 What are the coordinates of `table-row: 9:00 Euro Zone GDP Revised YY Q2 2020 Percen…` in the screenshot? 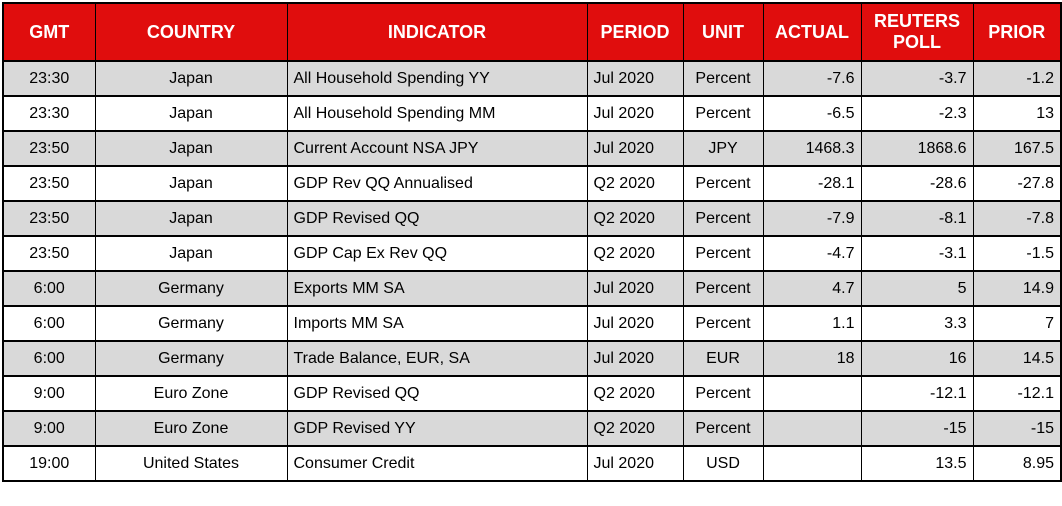 It's located at (532, 428).